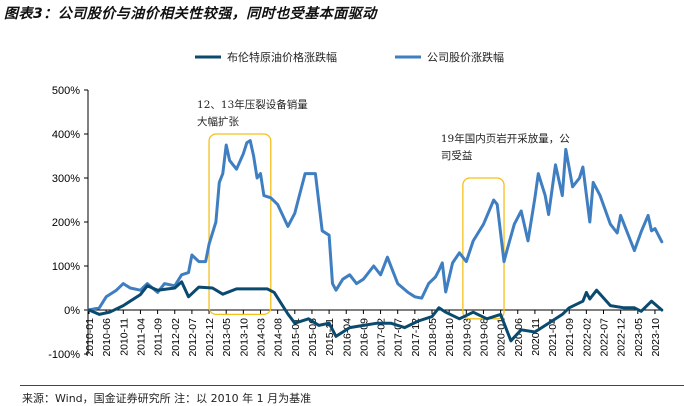  What do you see at coordinates (167, 398) in the screenshot?
I see `source-note: 来源：Wind，国金证券研究所 注：以 2010 年 1 月为基准` at bounding box center [167, 398].